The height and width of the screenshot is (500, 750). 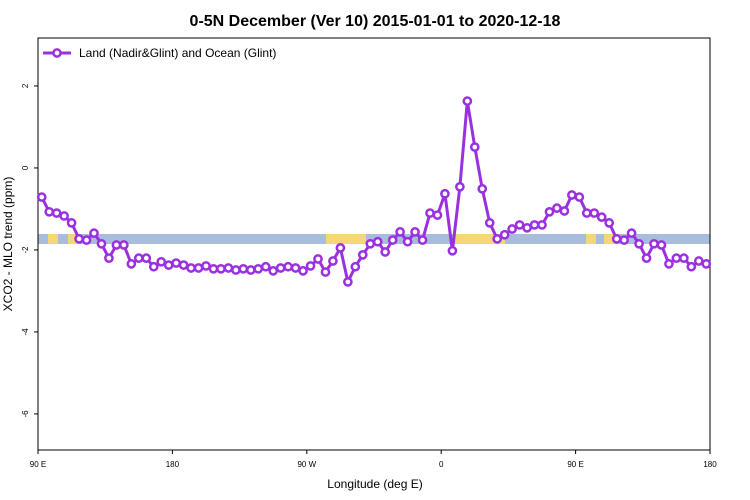 What do you see at coordinates (25, 332) in the screenshot?
I see `y-tick-label: -4` at bounding box center [25, 332].